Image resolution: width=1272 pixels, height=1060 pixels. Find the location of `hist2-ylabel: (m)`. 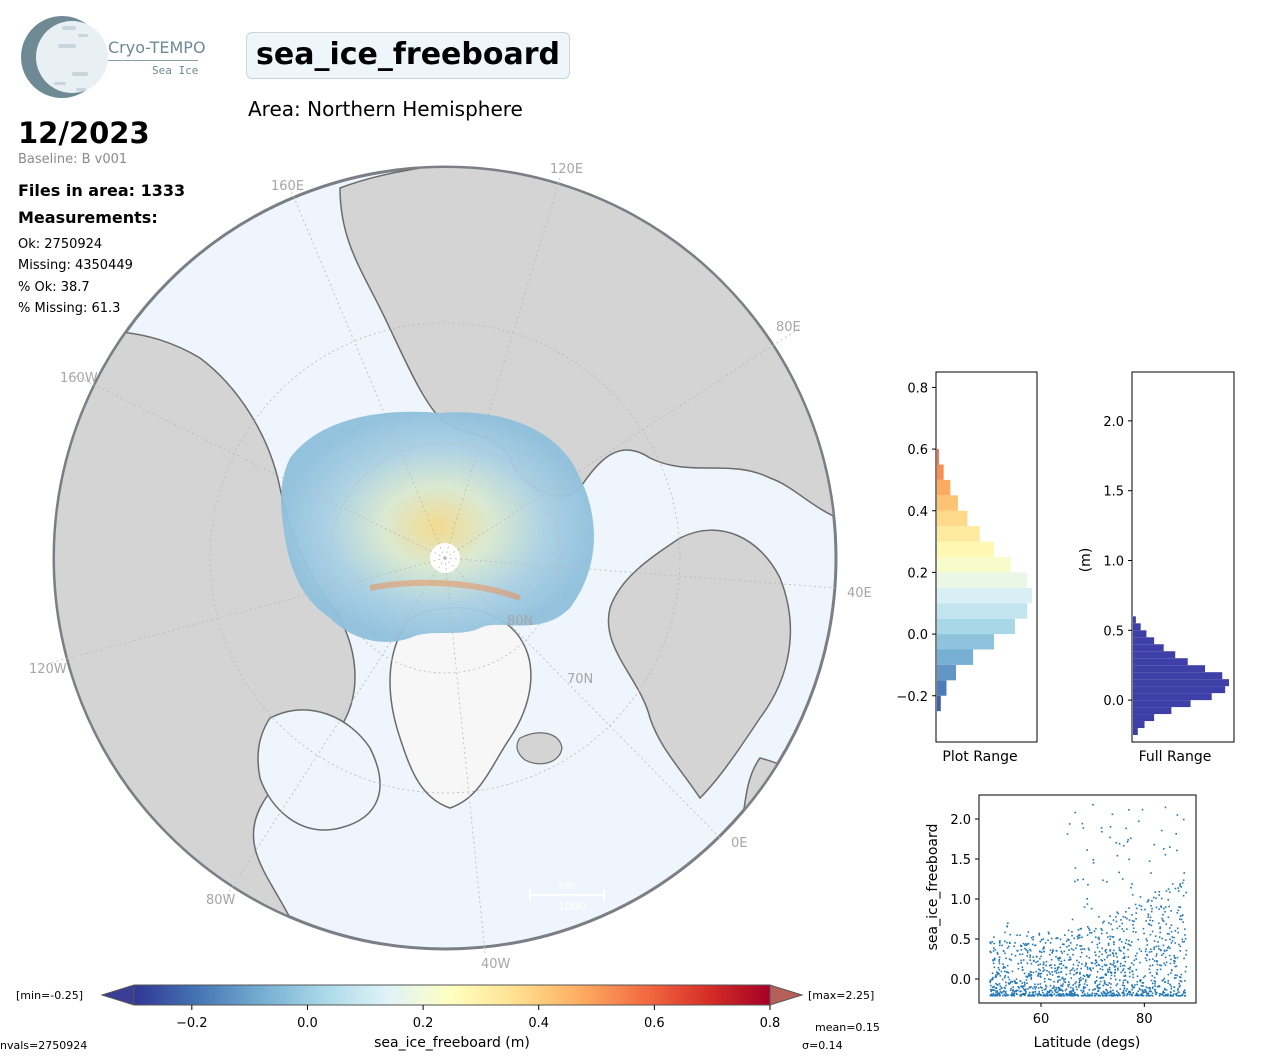

hist2-ylabel: (m) is located at coordinates (1086, 560).